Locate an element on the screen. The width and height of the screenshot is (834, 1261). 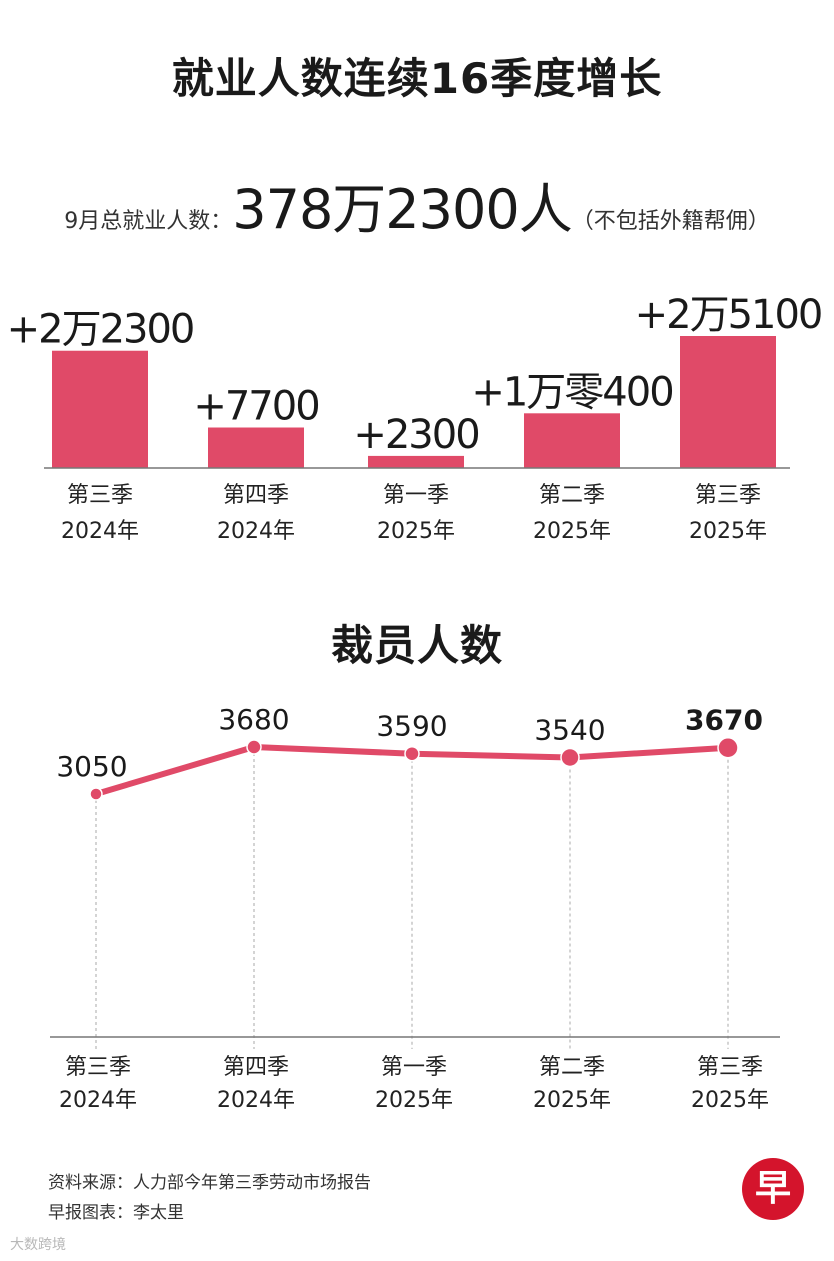
bar-value-label: +2万2300 is located at coordinates (100, 330).